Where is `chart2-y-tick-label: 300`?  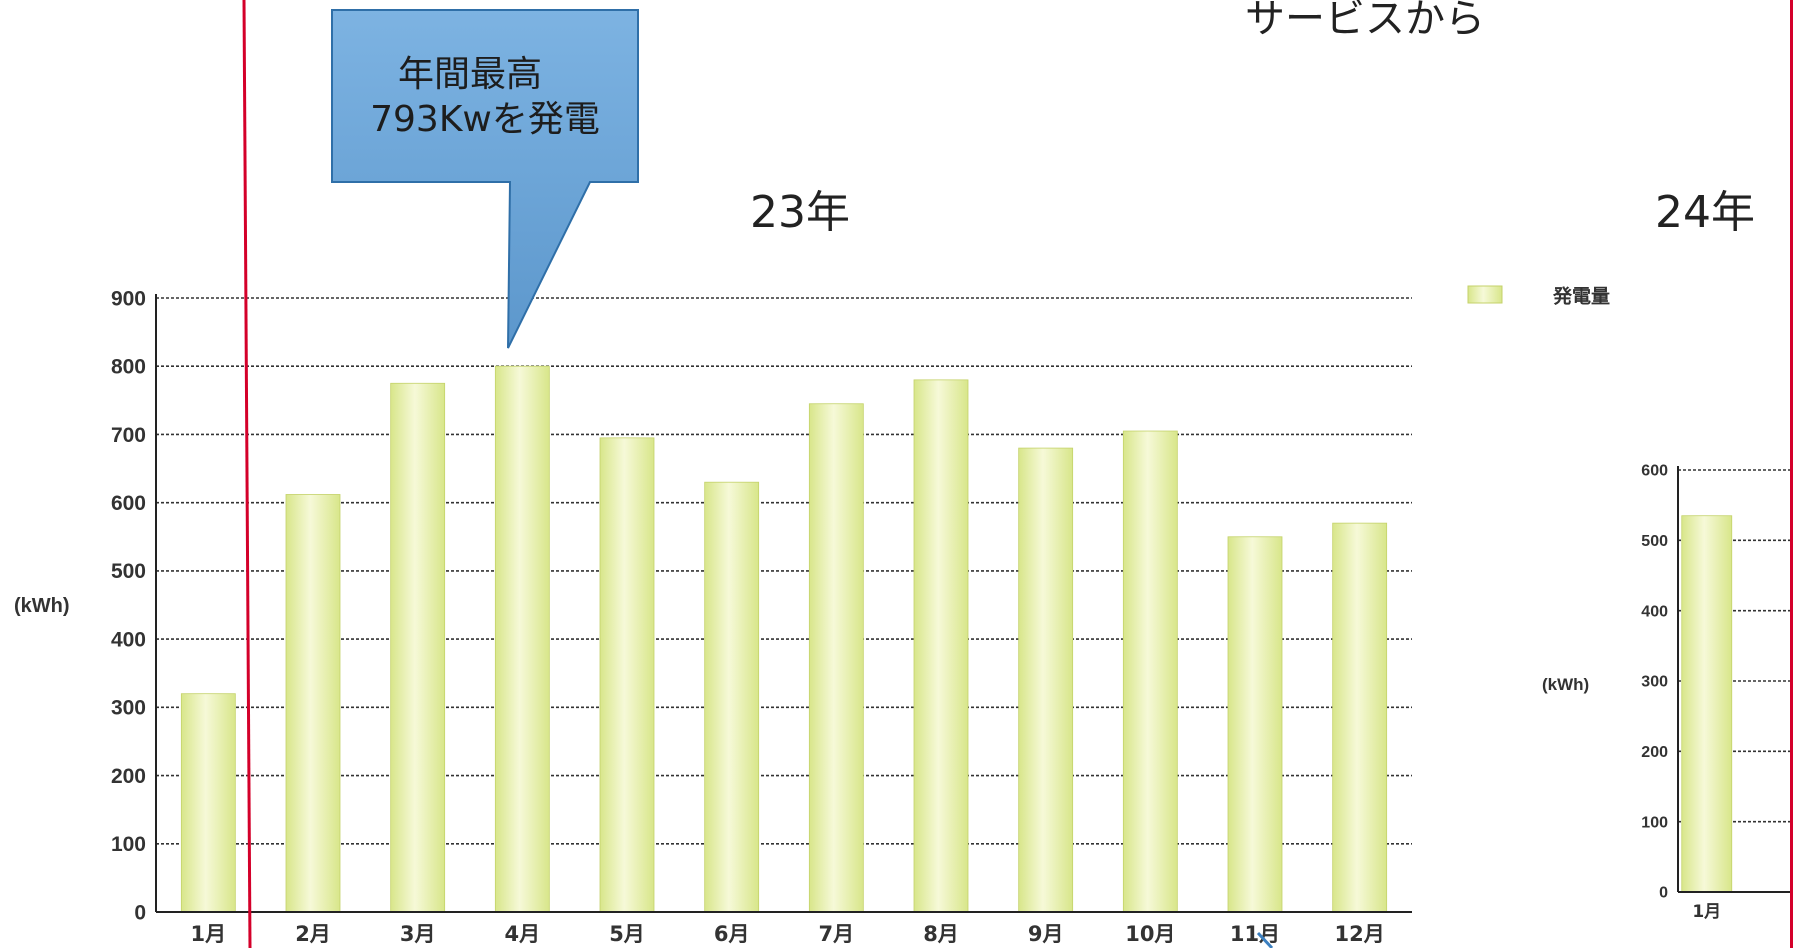 chart2-y-tick-label: 300 is located at coordinates (1654, 682).